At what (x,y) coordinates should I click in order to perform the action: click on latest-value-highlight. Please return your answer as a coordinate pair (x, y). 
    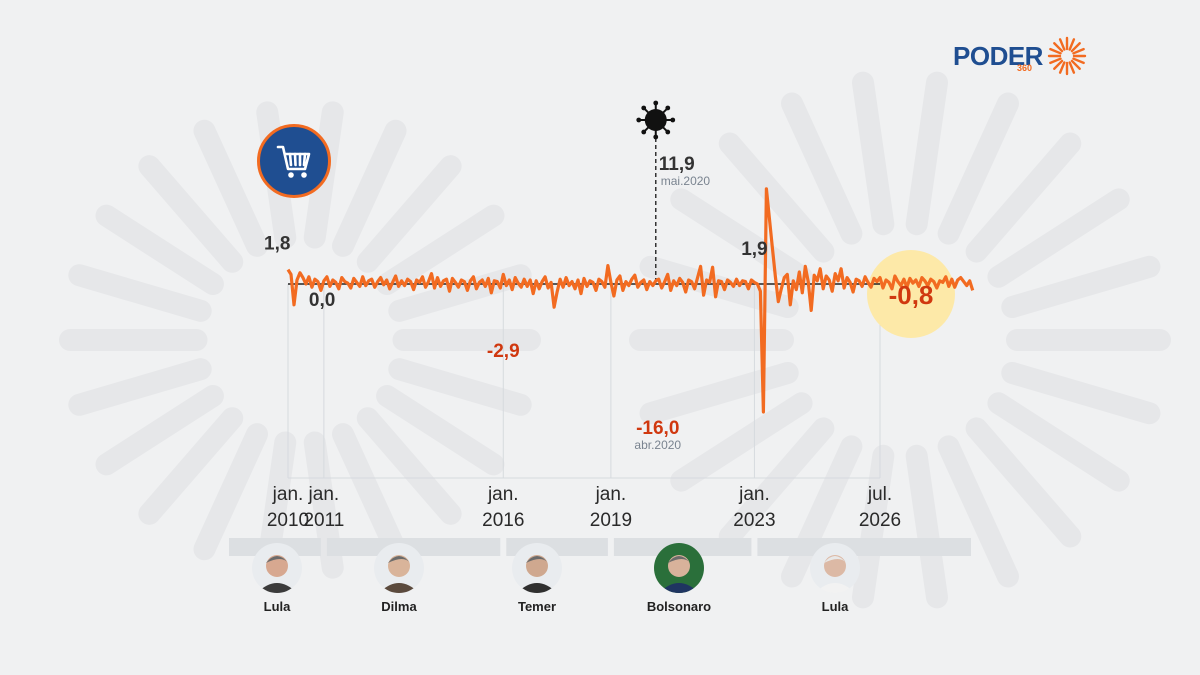
    Looking at the image, I should click on (911, 294).